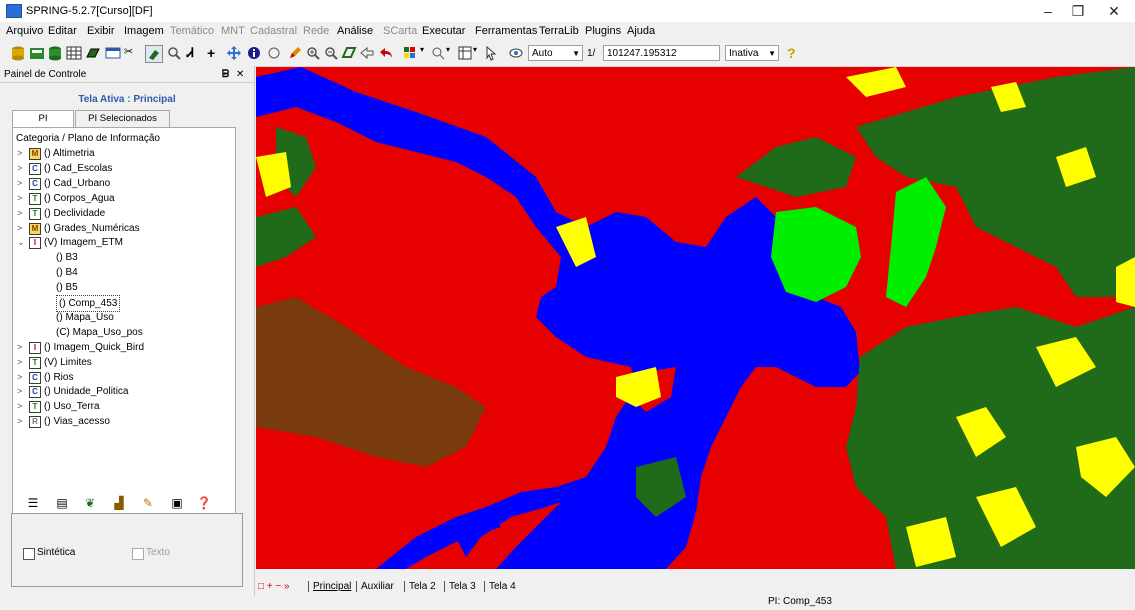 This screenshot has height=610, width=1135. What do you see at coordinates (274, 53) in the screenshot?
I see `select-icon` at bounding box center [274, 53].